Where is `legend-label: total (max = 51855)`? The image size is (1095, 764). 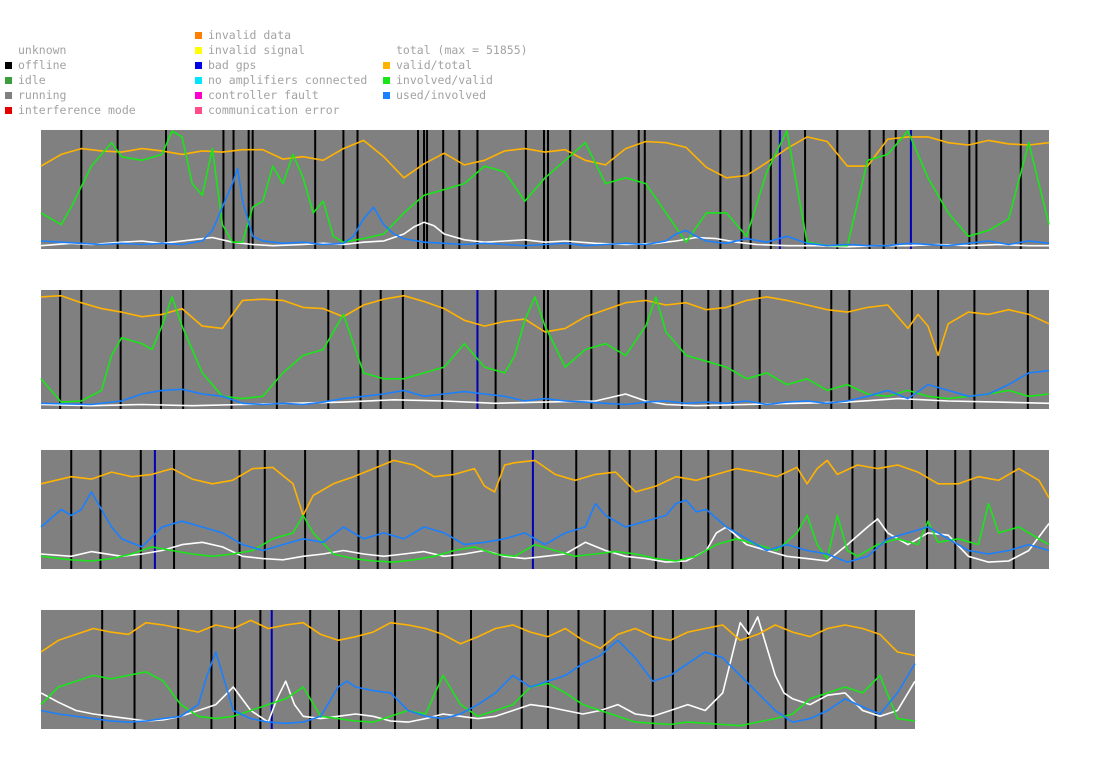
legend-label: total (max = 51855) is located at coordinates (462, 50).